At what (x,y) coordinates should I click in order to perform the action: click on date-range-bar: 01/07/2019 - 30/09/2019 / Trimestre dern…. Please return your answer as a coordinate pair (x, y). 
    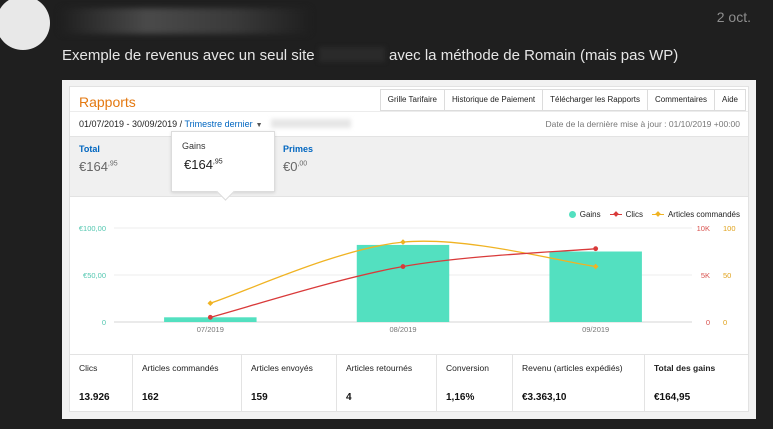
    Looking at the image, I should click on (409, 123).